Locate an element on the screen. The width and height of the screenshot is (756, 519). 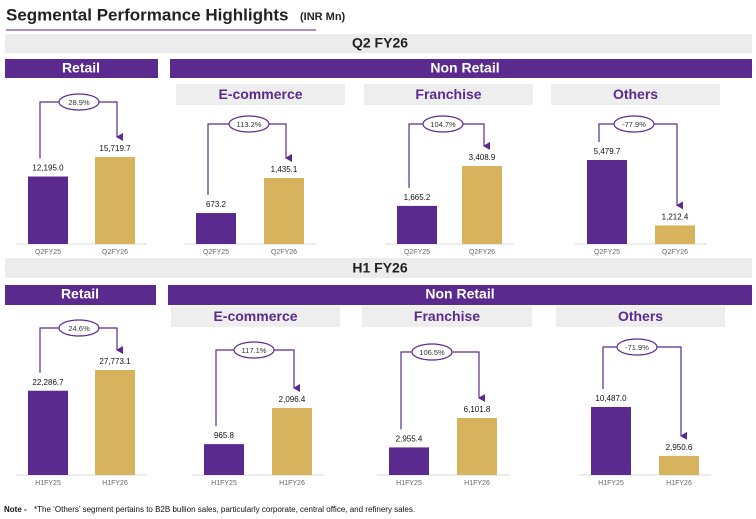
value-label: 673.2 is located at coordinates (216, 204).